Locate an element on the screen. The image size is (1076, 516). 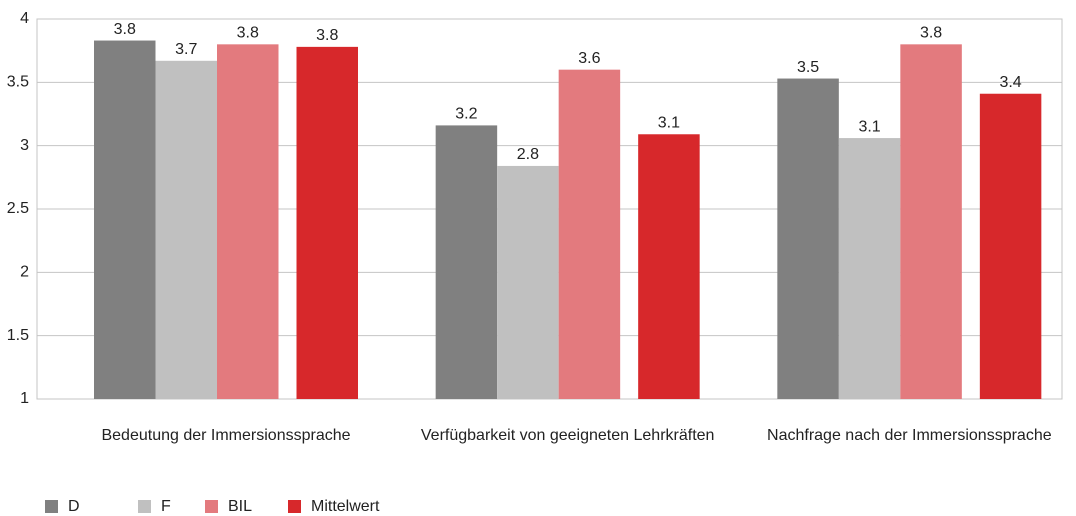
x-tick-label: Bedeutung der Immersionssprache is located at coordinates (225, 435).